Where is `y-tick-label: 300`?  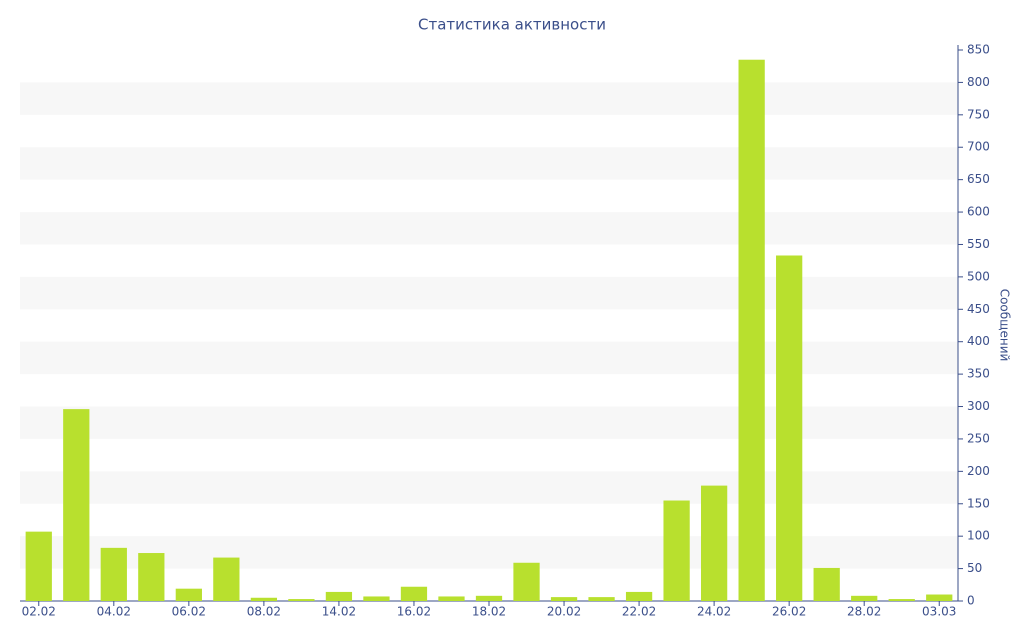
y-tick-label: 300 is located at coordinates (978, 406).